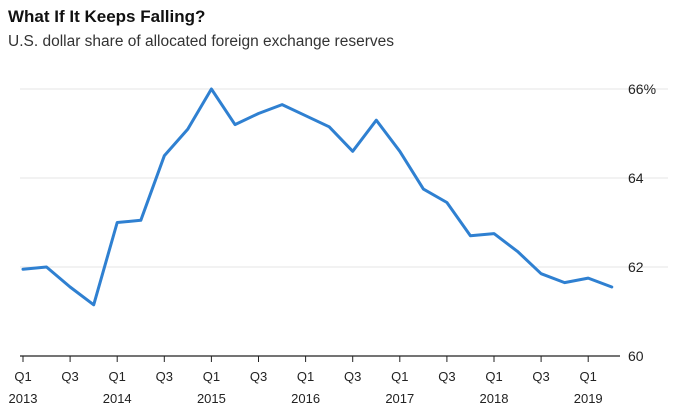 Image resolution: width=680 pixels, height=411 pixels. What do you see at coordinates (588, 398) in the screenshot?
I see `x-tick-year-label: 2019` at bounding box center [588, 398].